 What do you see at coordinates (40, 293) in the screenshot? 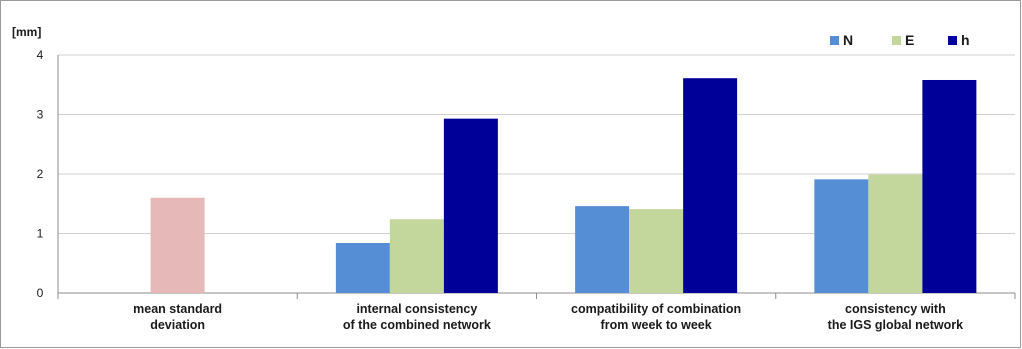
I see `y-tick-label: 0` at bounding box center [40, 293].